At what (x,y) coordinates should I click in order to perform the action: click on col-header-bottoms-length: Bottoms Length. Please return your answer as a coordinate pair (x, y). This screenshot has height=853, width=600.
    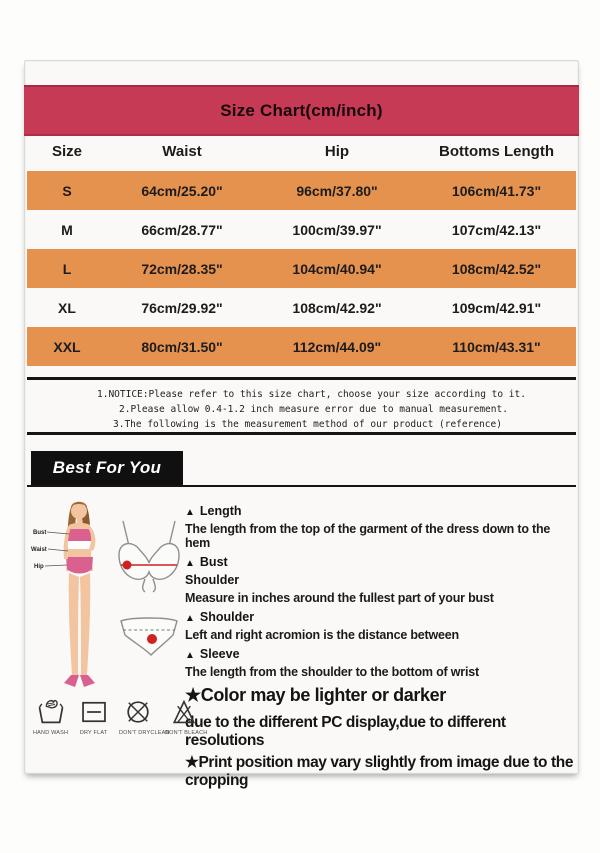
    Looking at the image, I should click on (496, 151).